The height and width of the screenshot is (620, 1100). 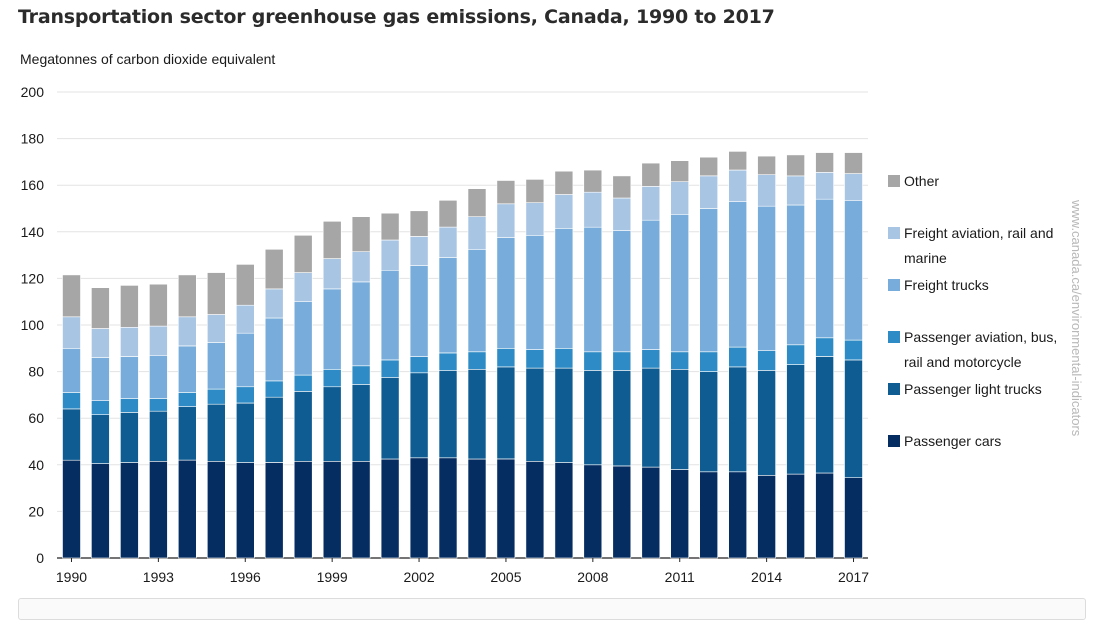 I want to click on x-tick-label: 1996, so click(x=245, y=577).